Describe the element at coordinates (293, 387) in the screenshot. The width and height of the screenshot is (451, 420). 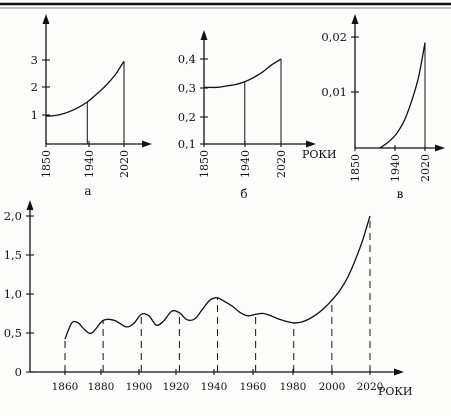
I see `panel-main-x-tick-label: 1980` at that location.